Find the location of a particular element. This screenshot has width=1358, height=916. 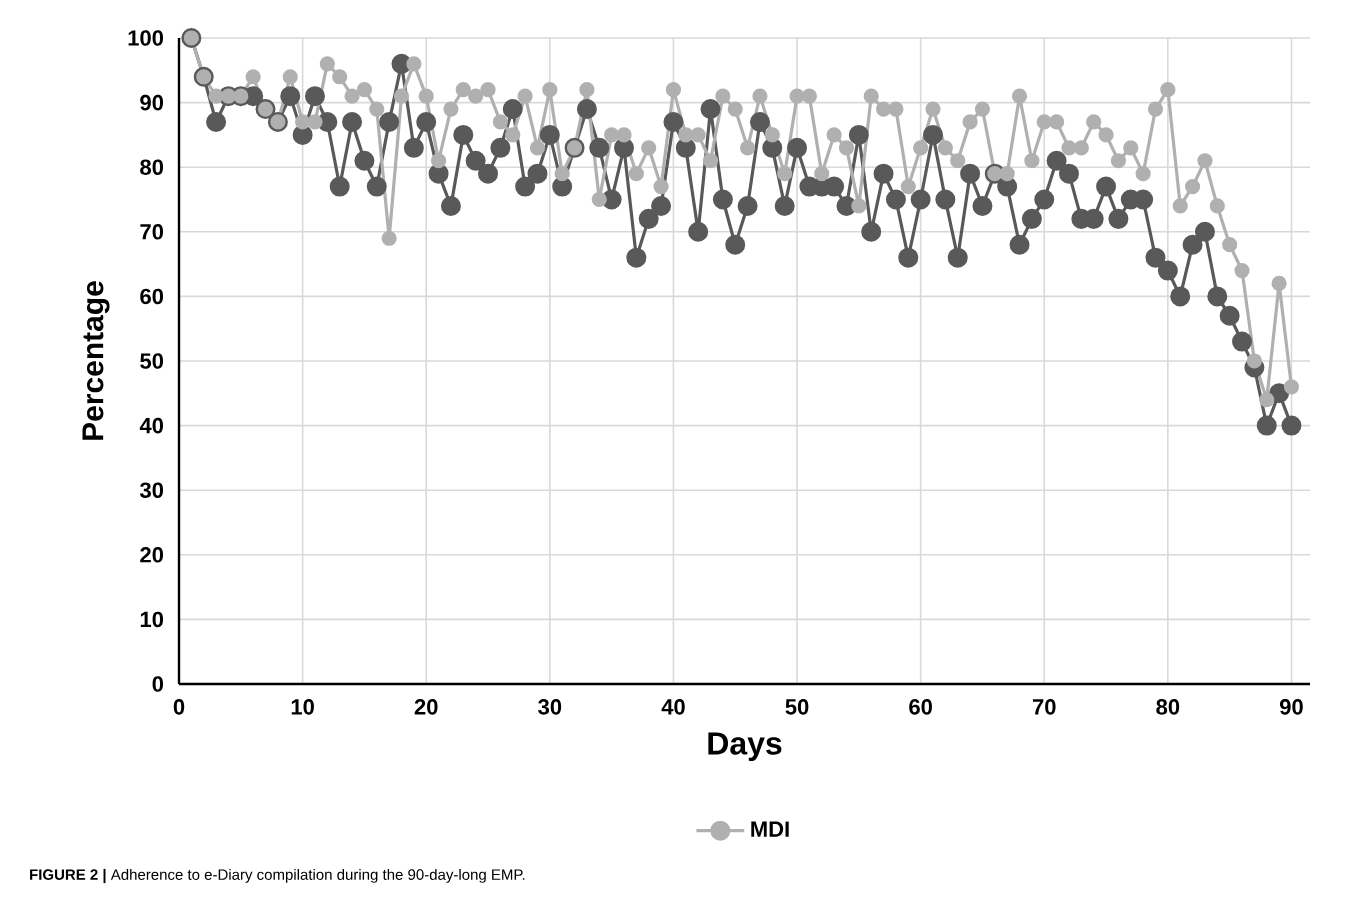

y-tick-label: 100 is located at coordinates (146, 38).